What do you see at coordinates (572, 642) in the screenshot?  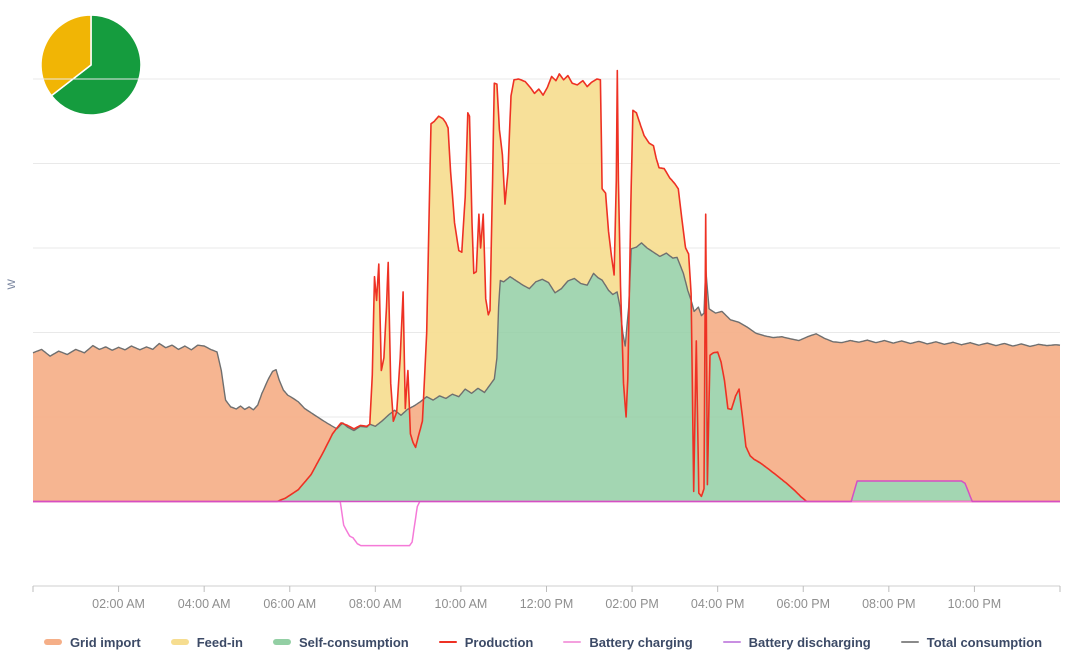 I see `battery-charging-swatch` at bounding box center [572, 642].